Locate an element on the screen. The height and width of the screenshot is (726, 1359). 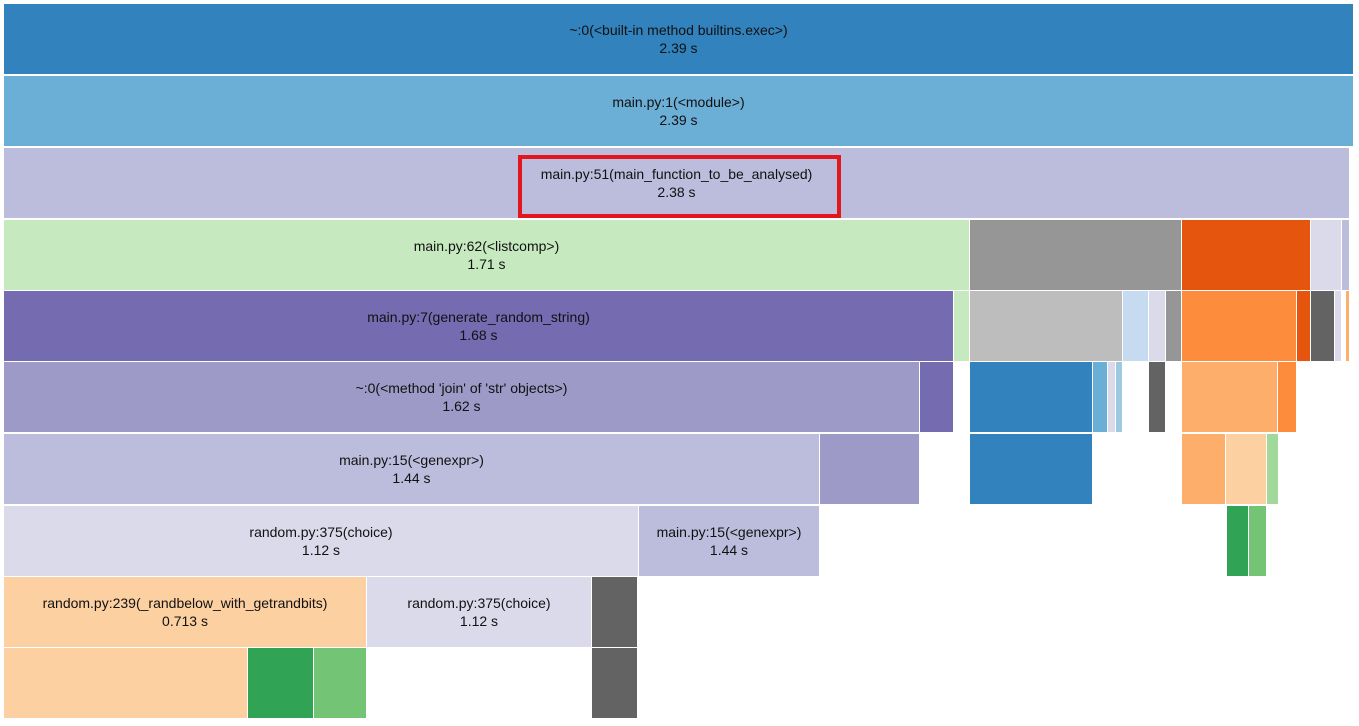
frame-function-label: ~:0(<method 'join' of 'str' objects>) is located at coordinates (461, 388).